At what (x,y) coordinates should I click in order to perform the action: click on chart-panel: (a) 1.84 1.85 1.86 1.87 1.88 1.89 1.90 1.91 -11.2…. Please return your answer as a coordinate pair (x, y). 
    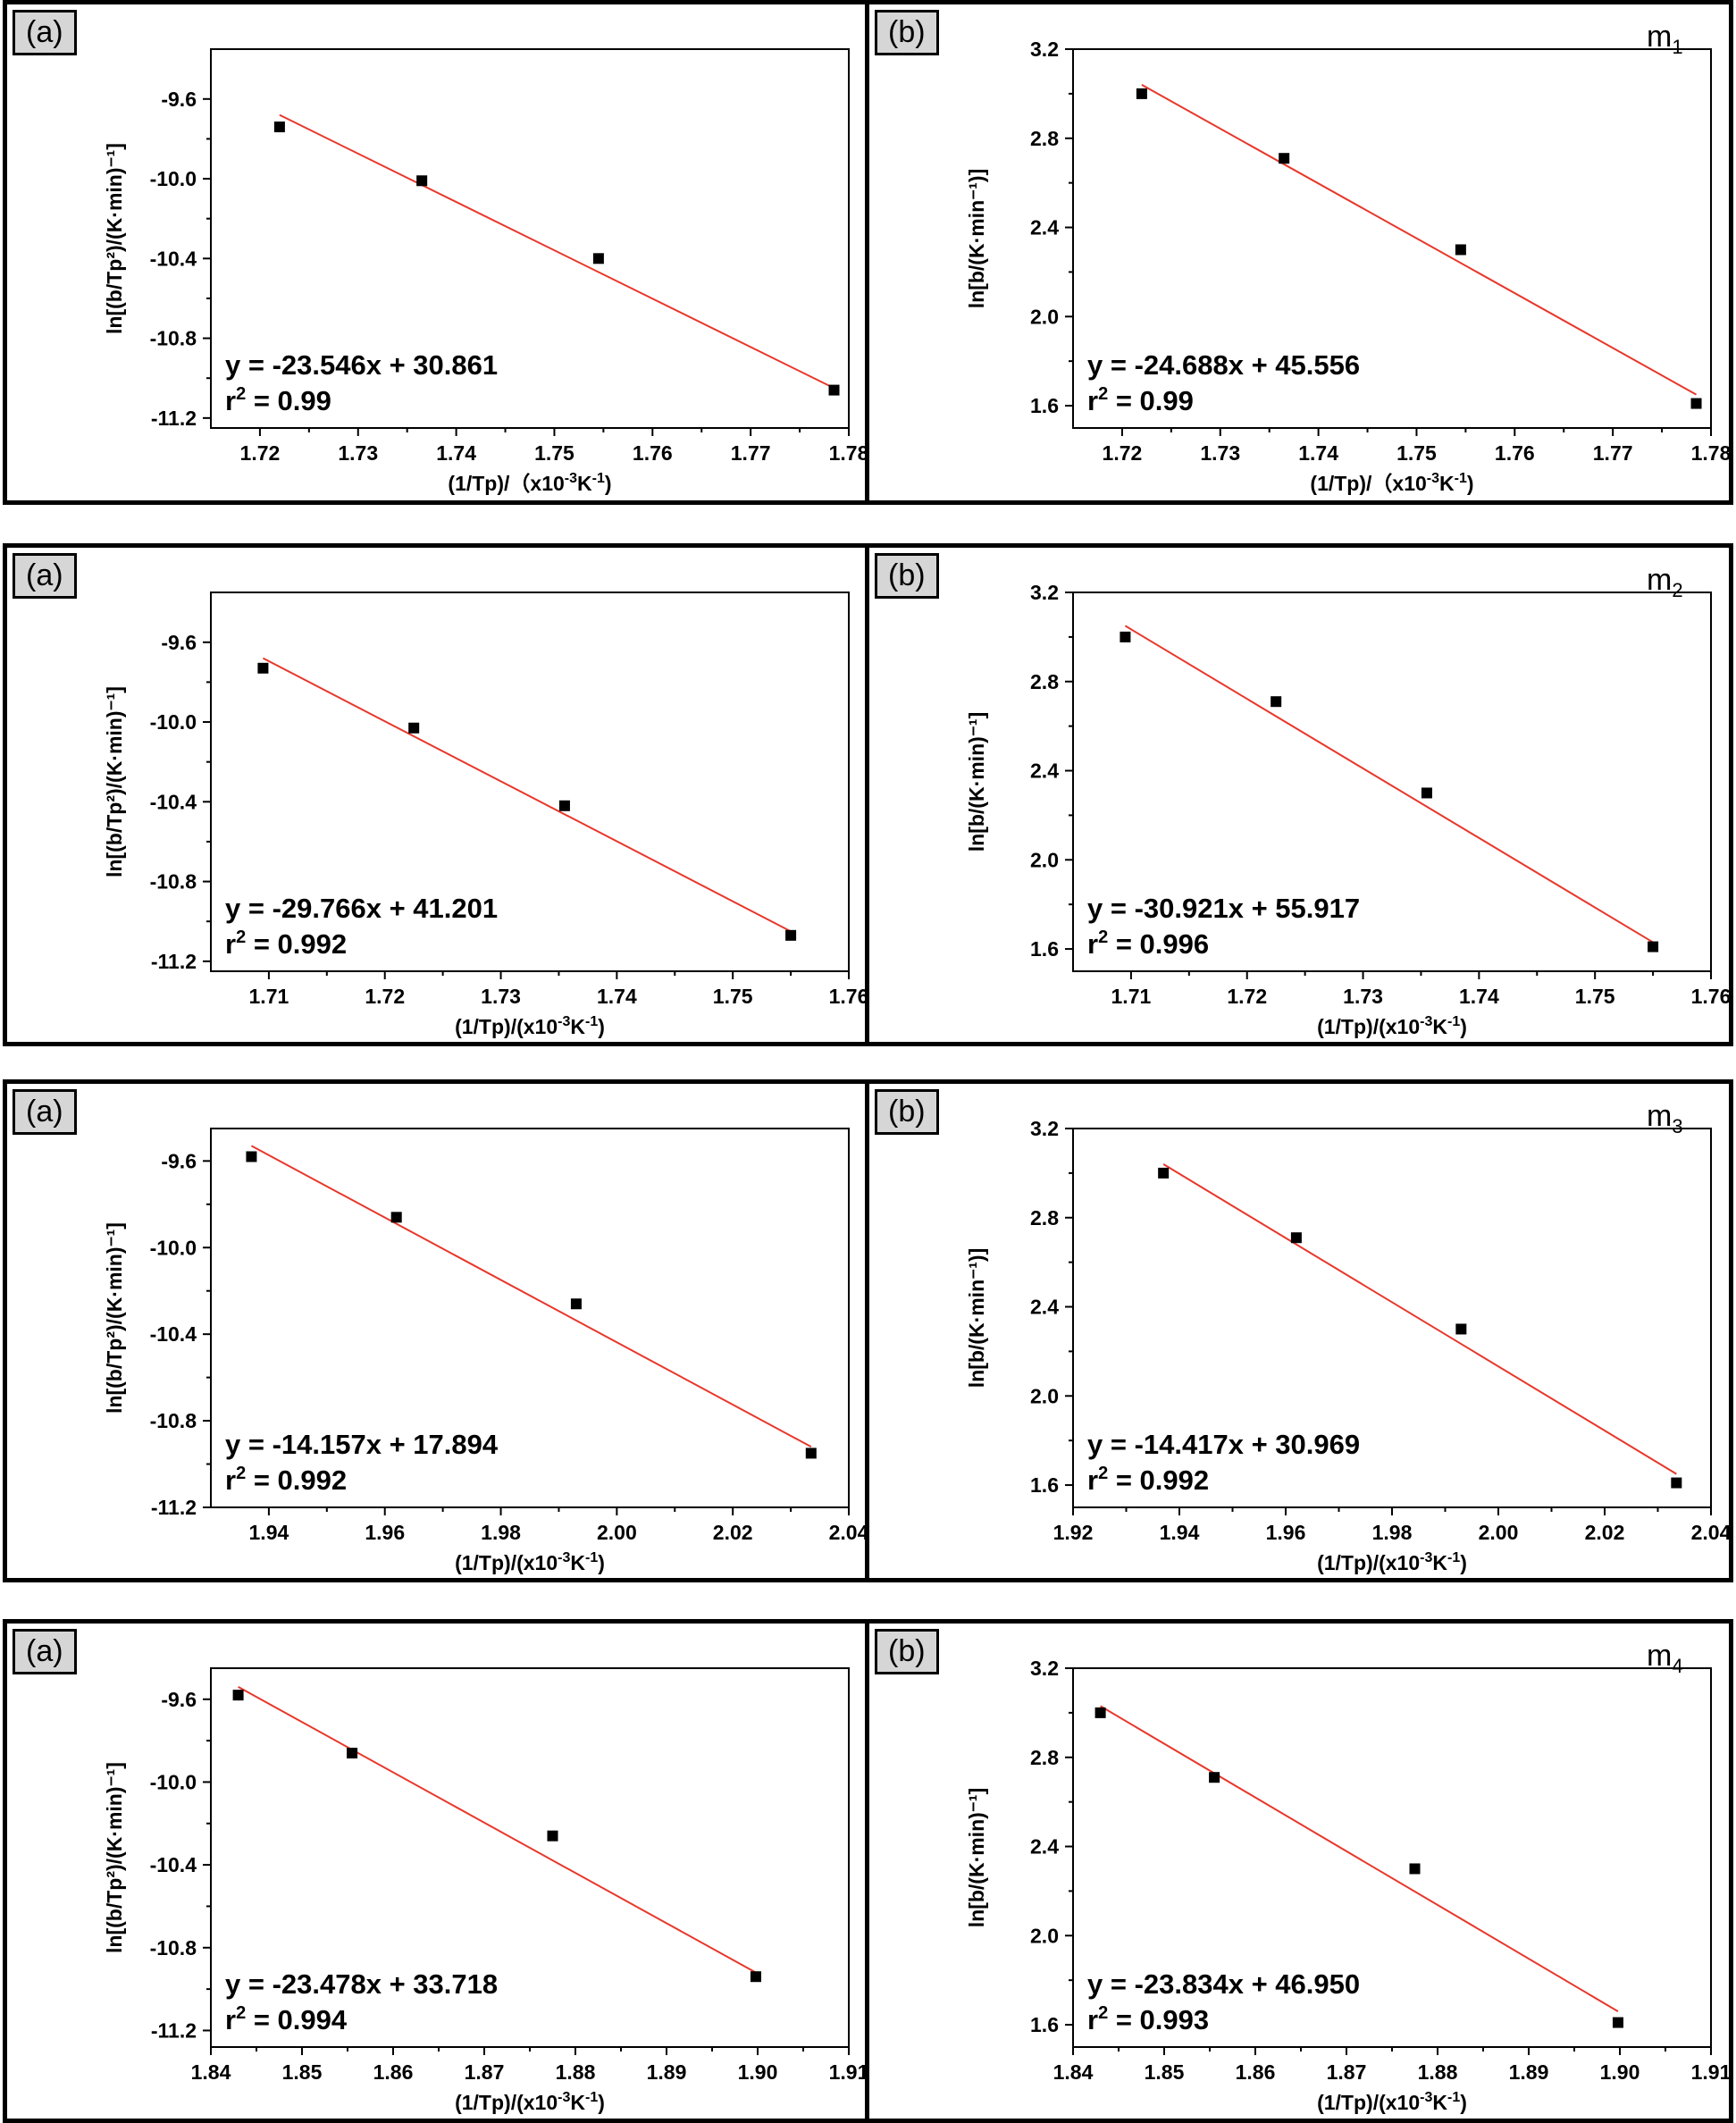
    Looking at the image, I should click on (440, 1871).